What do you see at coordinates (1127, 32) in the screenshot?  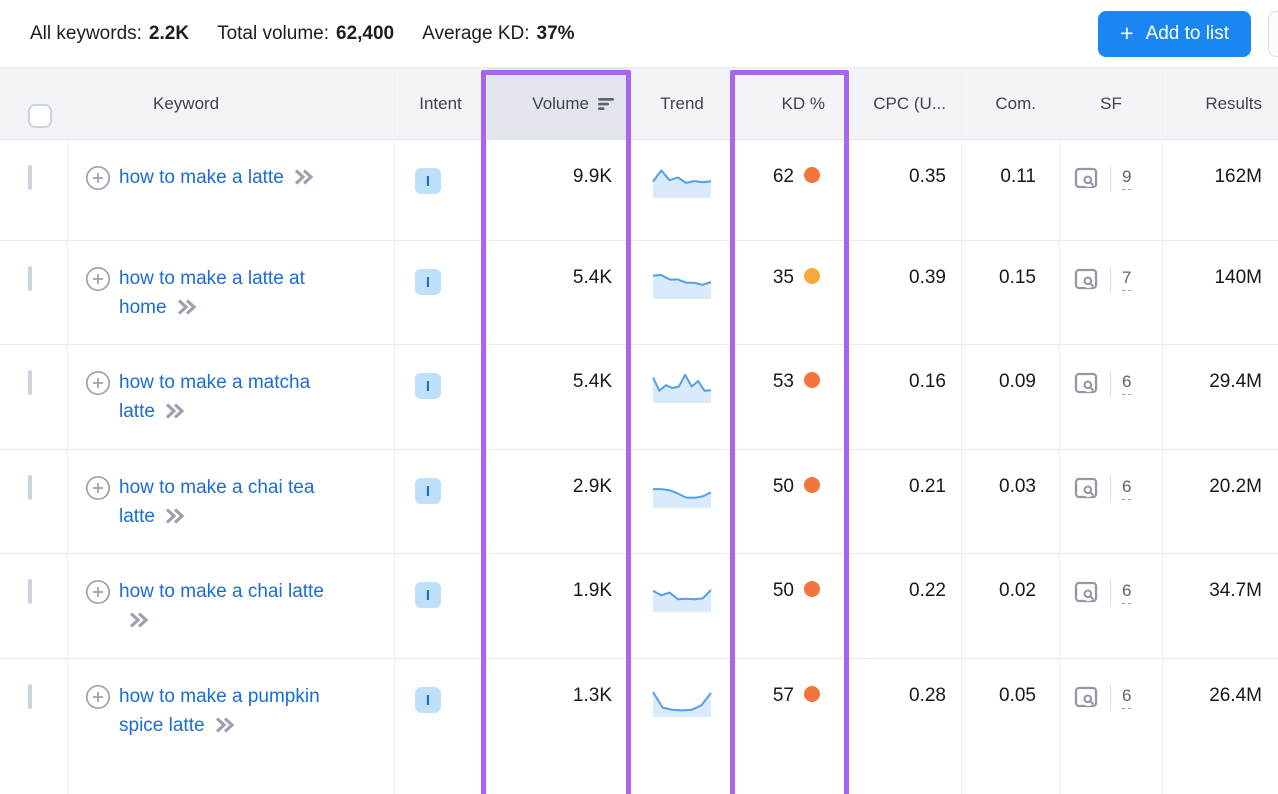 I see `plus-icon: +` at bounding box center [1127, 32].